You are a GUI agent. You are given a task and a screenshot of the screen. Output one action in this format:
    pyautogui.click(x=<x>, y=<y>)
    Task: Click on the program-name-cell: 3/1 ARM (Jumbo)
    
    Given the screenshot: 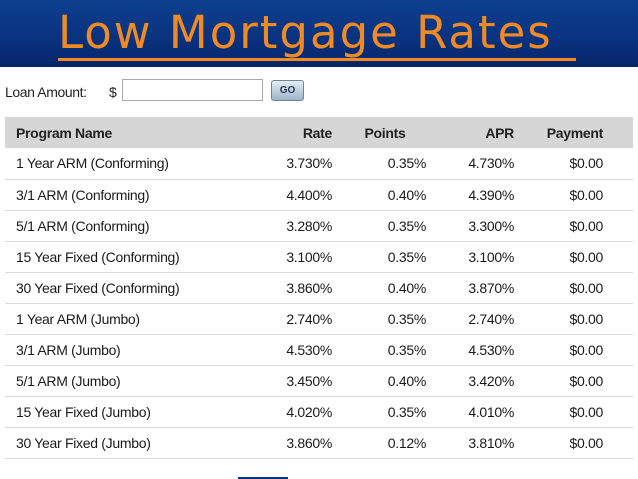 What is the action you would take?
    pyautogui.click(x=132, y=350)
    